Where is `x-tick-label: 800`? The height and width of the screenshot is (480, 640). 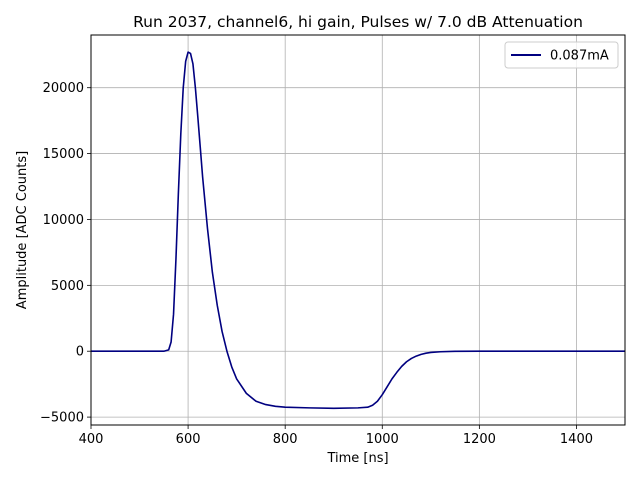
x-tick-label: 800 is located at coordinates (285, 439).